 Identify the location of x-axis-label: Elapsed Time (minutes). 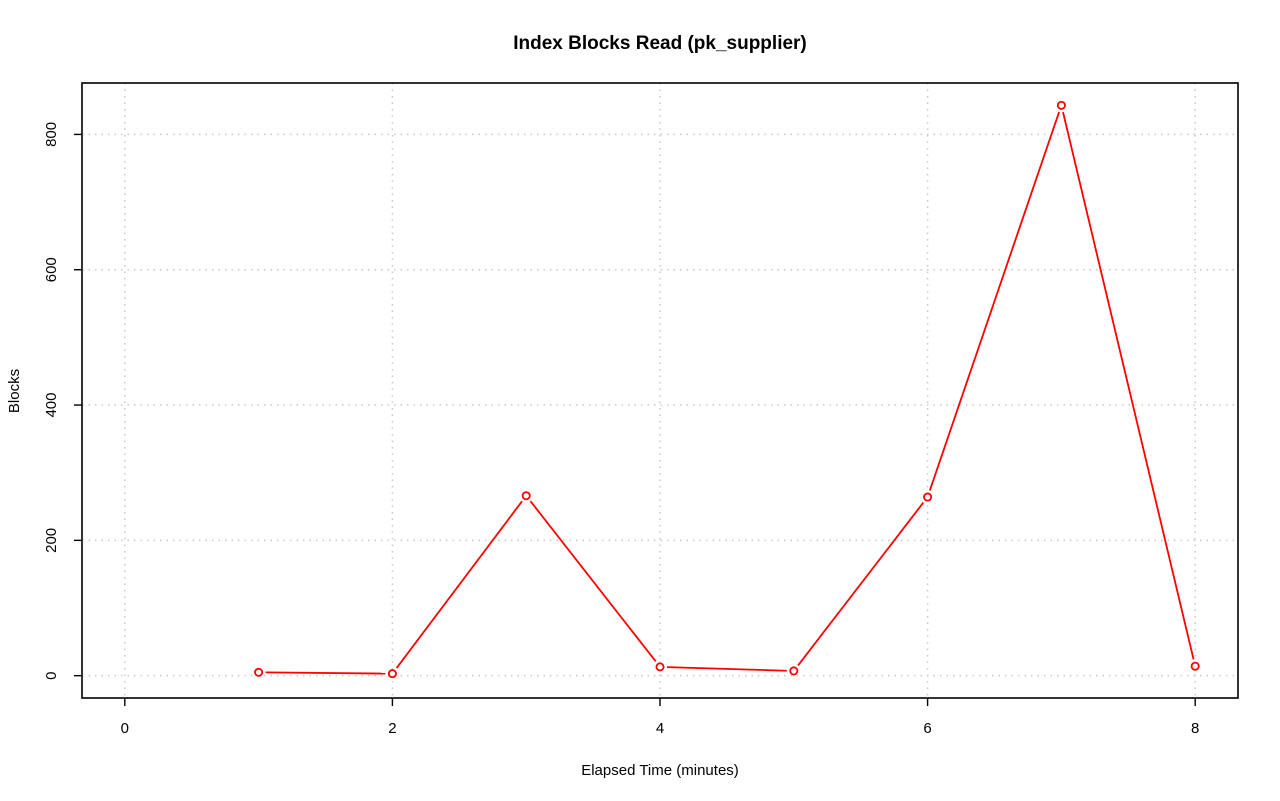
(660, 770).